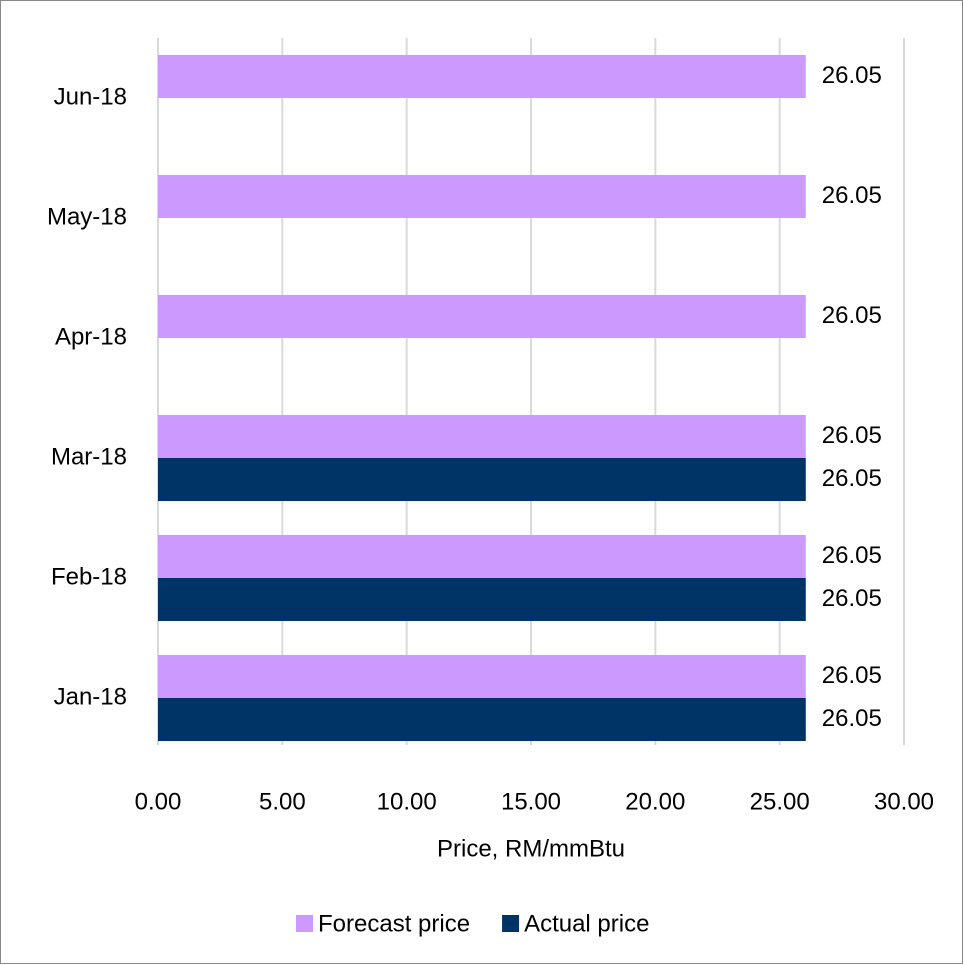 This screenshot has height=965, width=964. Describe the element at coordinates (87, 216) in the screenshot. I see `y-tick-label: May-18` at that location.